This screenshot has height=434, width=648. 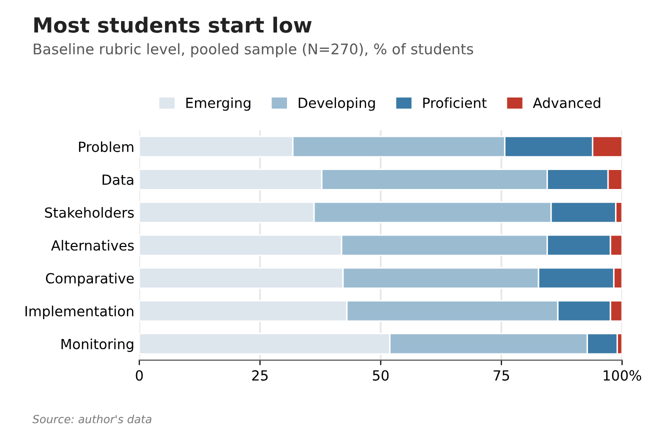 What do you see at coordinates (566, 102) in the screenshot?
I see `legend-label: Advanced` at bounding box center [566, 102].